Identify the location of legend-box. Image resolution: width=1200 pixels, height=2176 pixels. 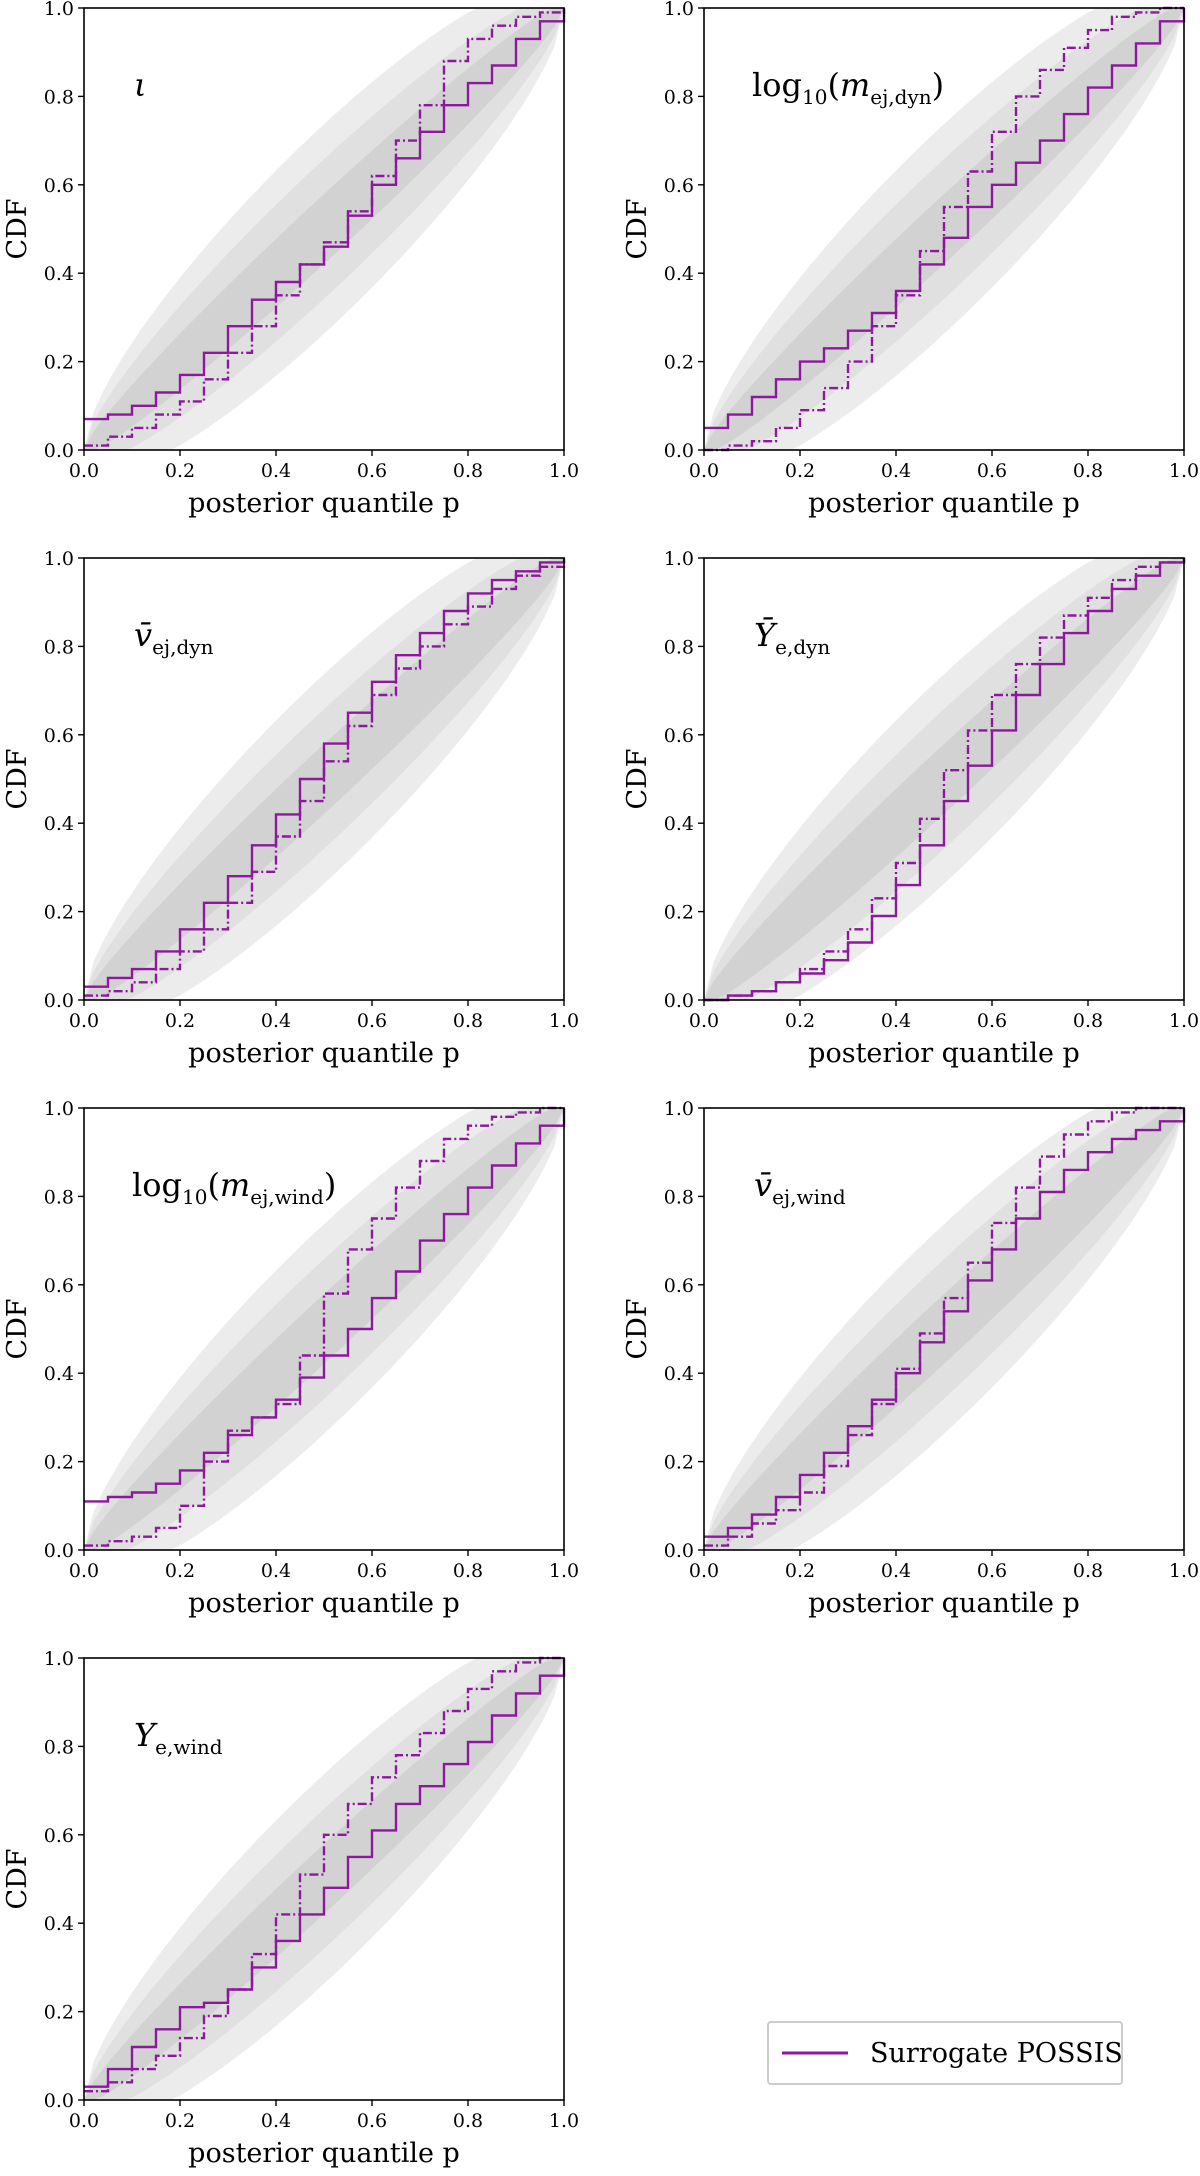
(945, 2053).